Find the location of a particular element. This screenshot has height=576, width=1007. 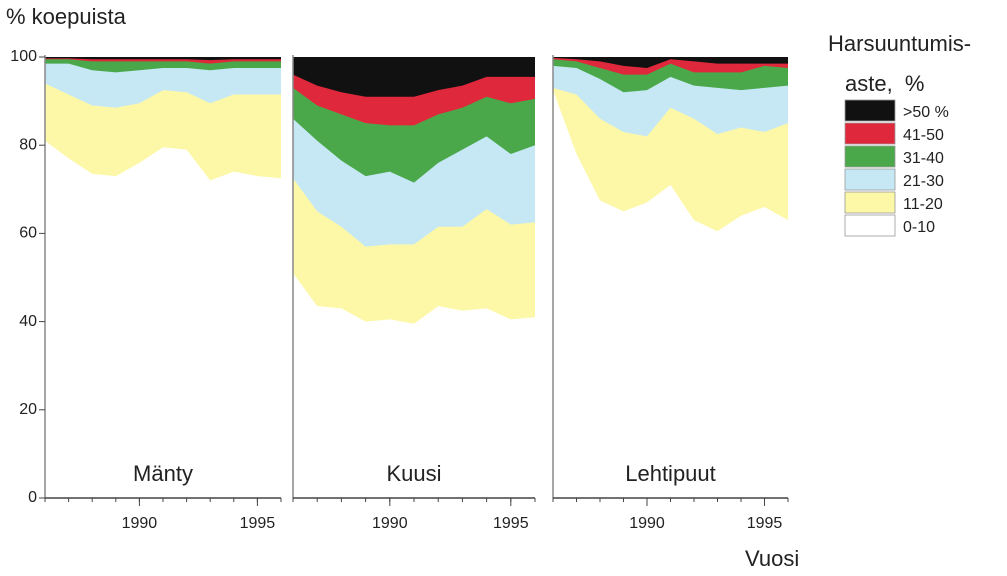

legend-label: 0-10 is located at coordinates (919, 227).